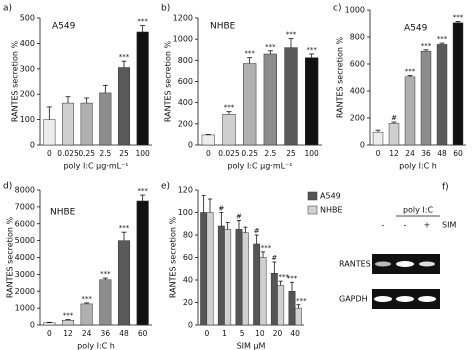 This screenshot has height=350, width=474. I want to click on x-axis-label: SIM µM, so click(251, 346).